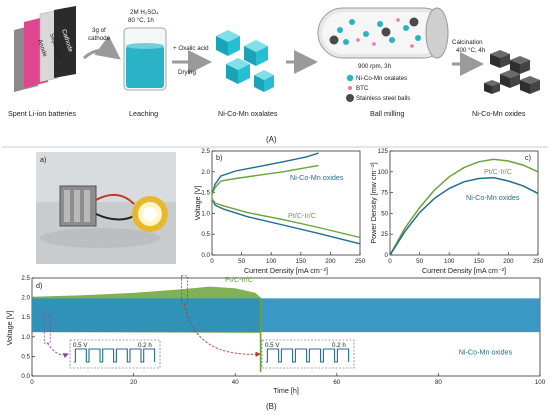 Image resolution: width=550 pixels, height=415 pixels. I want to click on calcination-conditions: 400 °C, 4h, so click(471, 50).